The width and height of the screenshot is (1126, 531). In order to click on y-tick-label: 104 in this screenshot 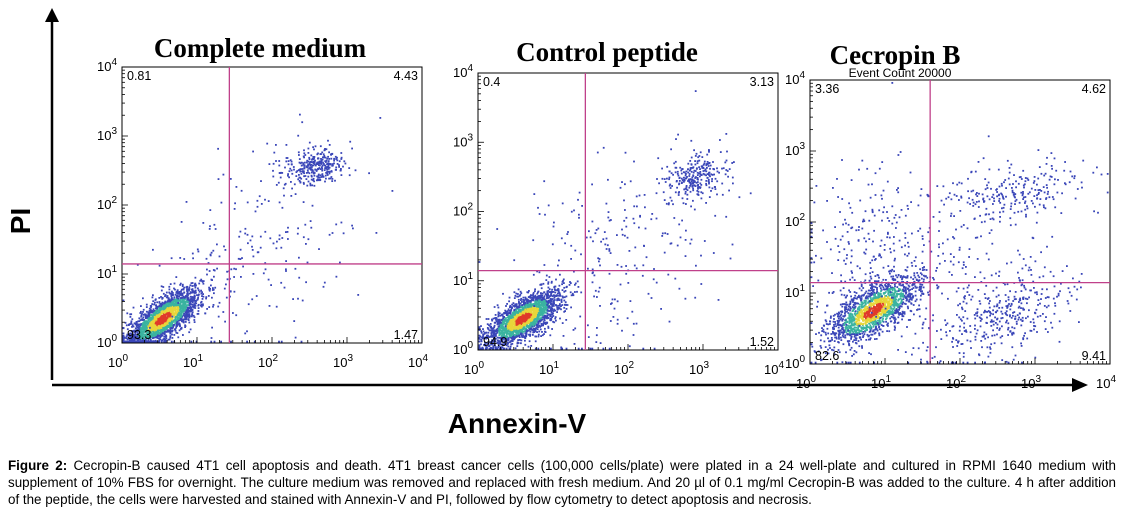, I will do `click(107, 65)`.